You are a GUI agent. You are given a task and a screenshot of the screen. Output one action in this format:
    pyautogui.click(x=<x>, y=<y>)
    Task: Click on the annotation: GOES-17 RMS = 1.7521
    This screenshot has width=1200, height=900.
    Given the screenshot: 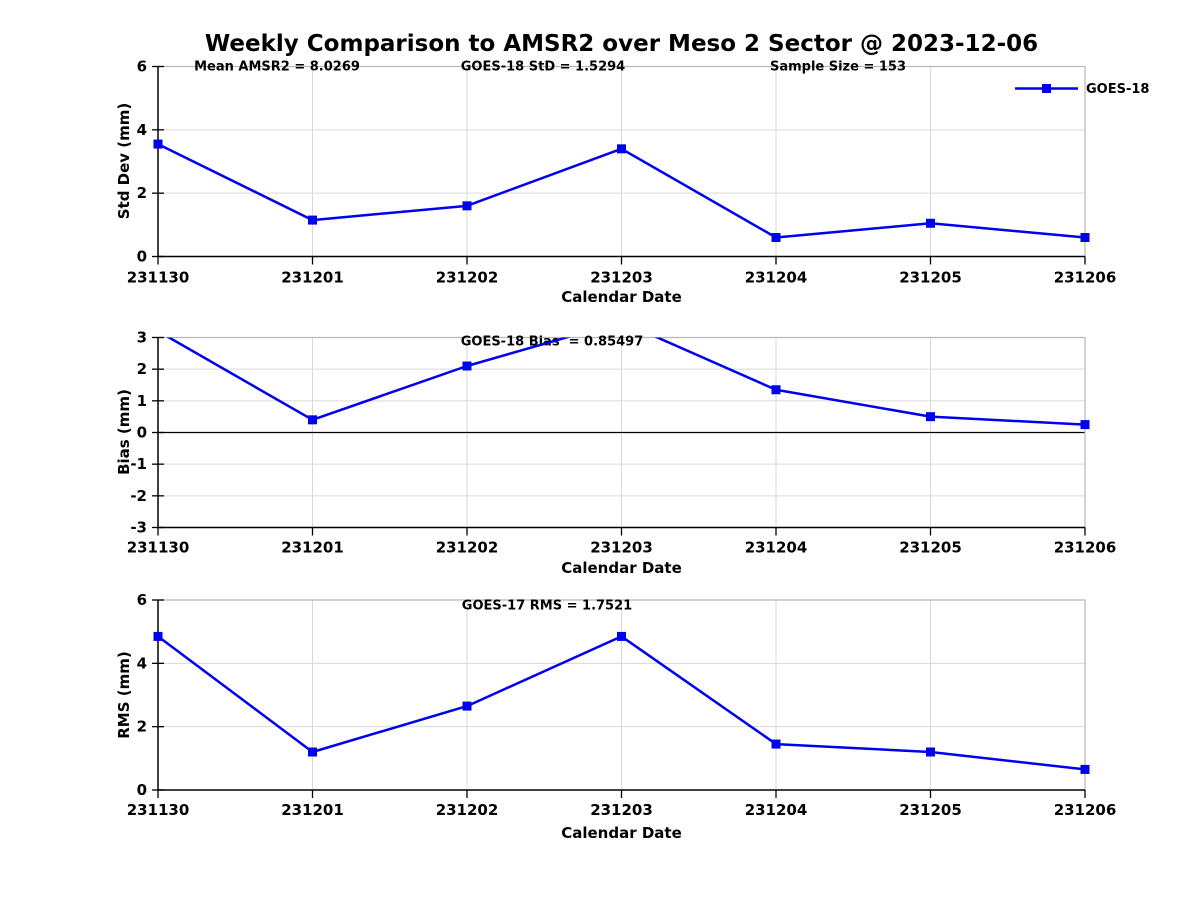 What is the action you would take?
    pyautogui.click(x=547, y=606)
    